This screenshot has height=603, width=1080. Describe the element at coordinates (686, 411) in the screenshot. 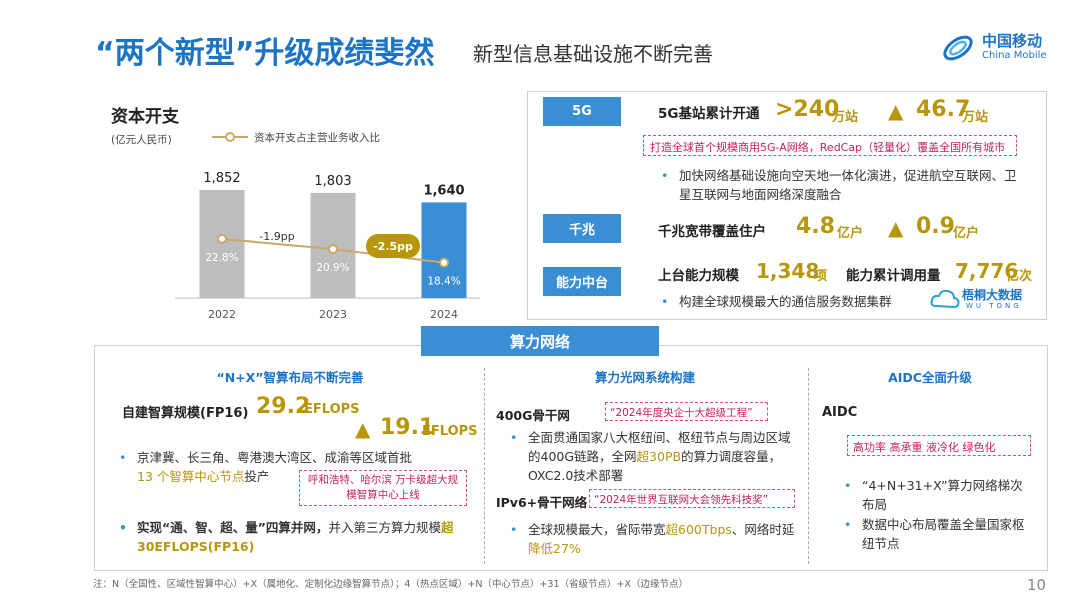

I see `col2-note1: “2024年度央企十大超级工程”` at that location.